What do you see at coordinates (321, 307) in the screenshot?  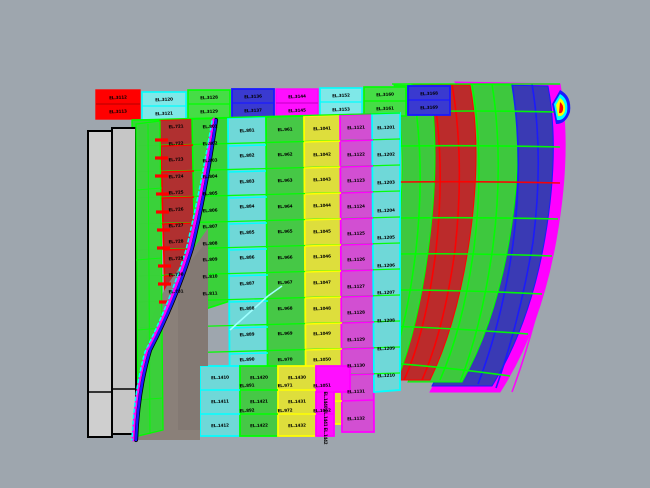 I see `element-id-label: EL.1048` at bounding box center [321, 307].